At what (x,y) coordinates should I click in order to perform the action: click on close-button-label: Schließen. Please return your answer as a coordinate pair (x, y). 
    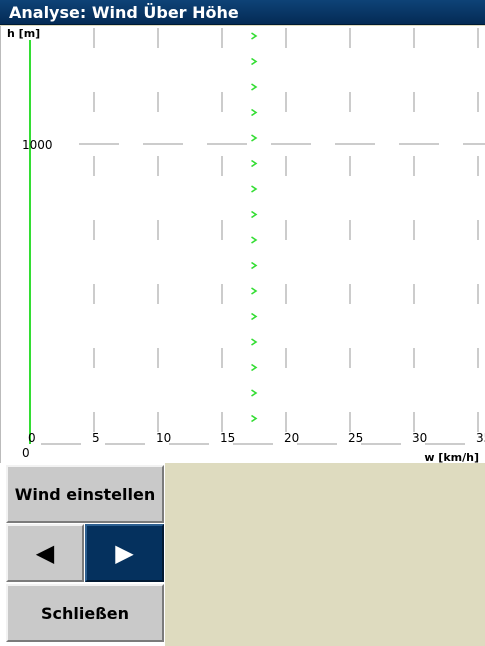
    Looking at the image, I should click on (85, 613).